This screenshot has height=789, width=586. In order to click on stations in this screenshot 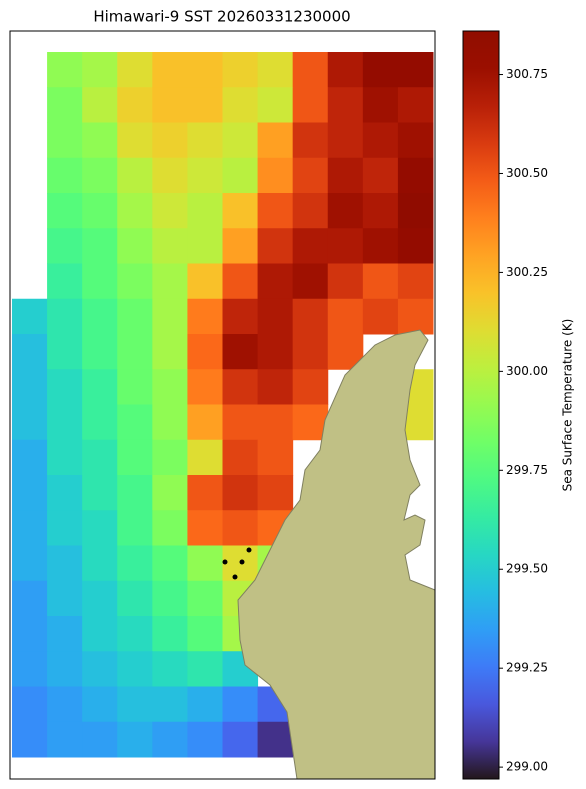, I will do `click(237, 563)`.